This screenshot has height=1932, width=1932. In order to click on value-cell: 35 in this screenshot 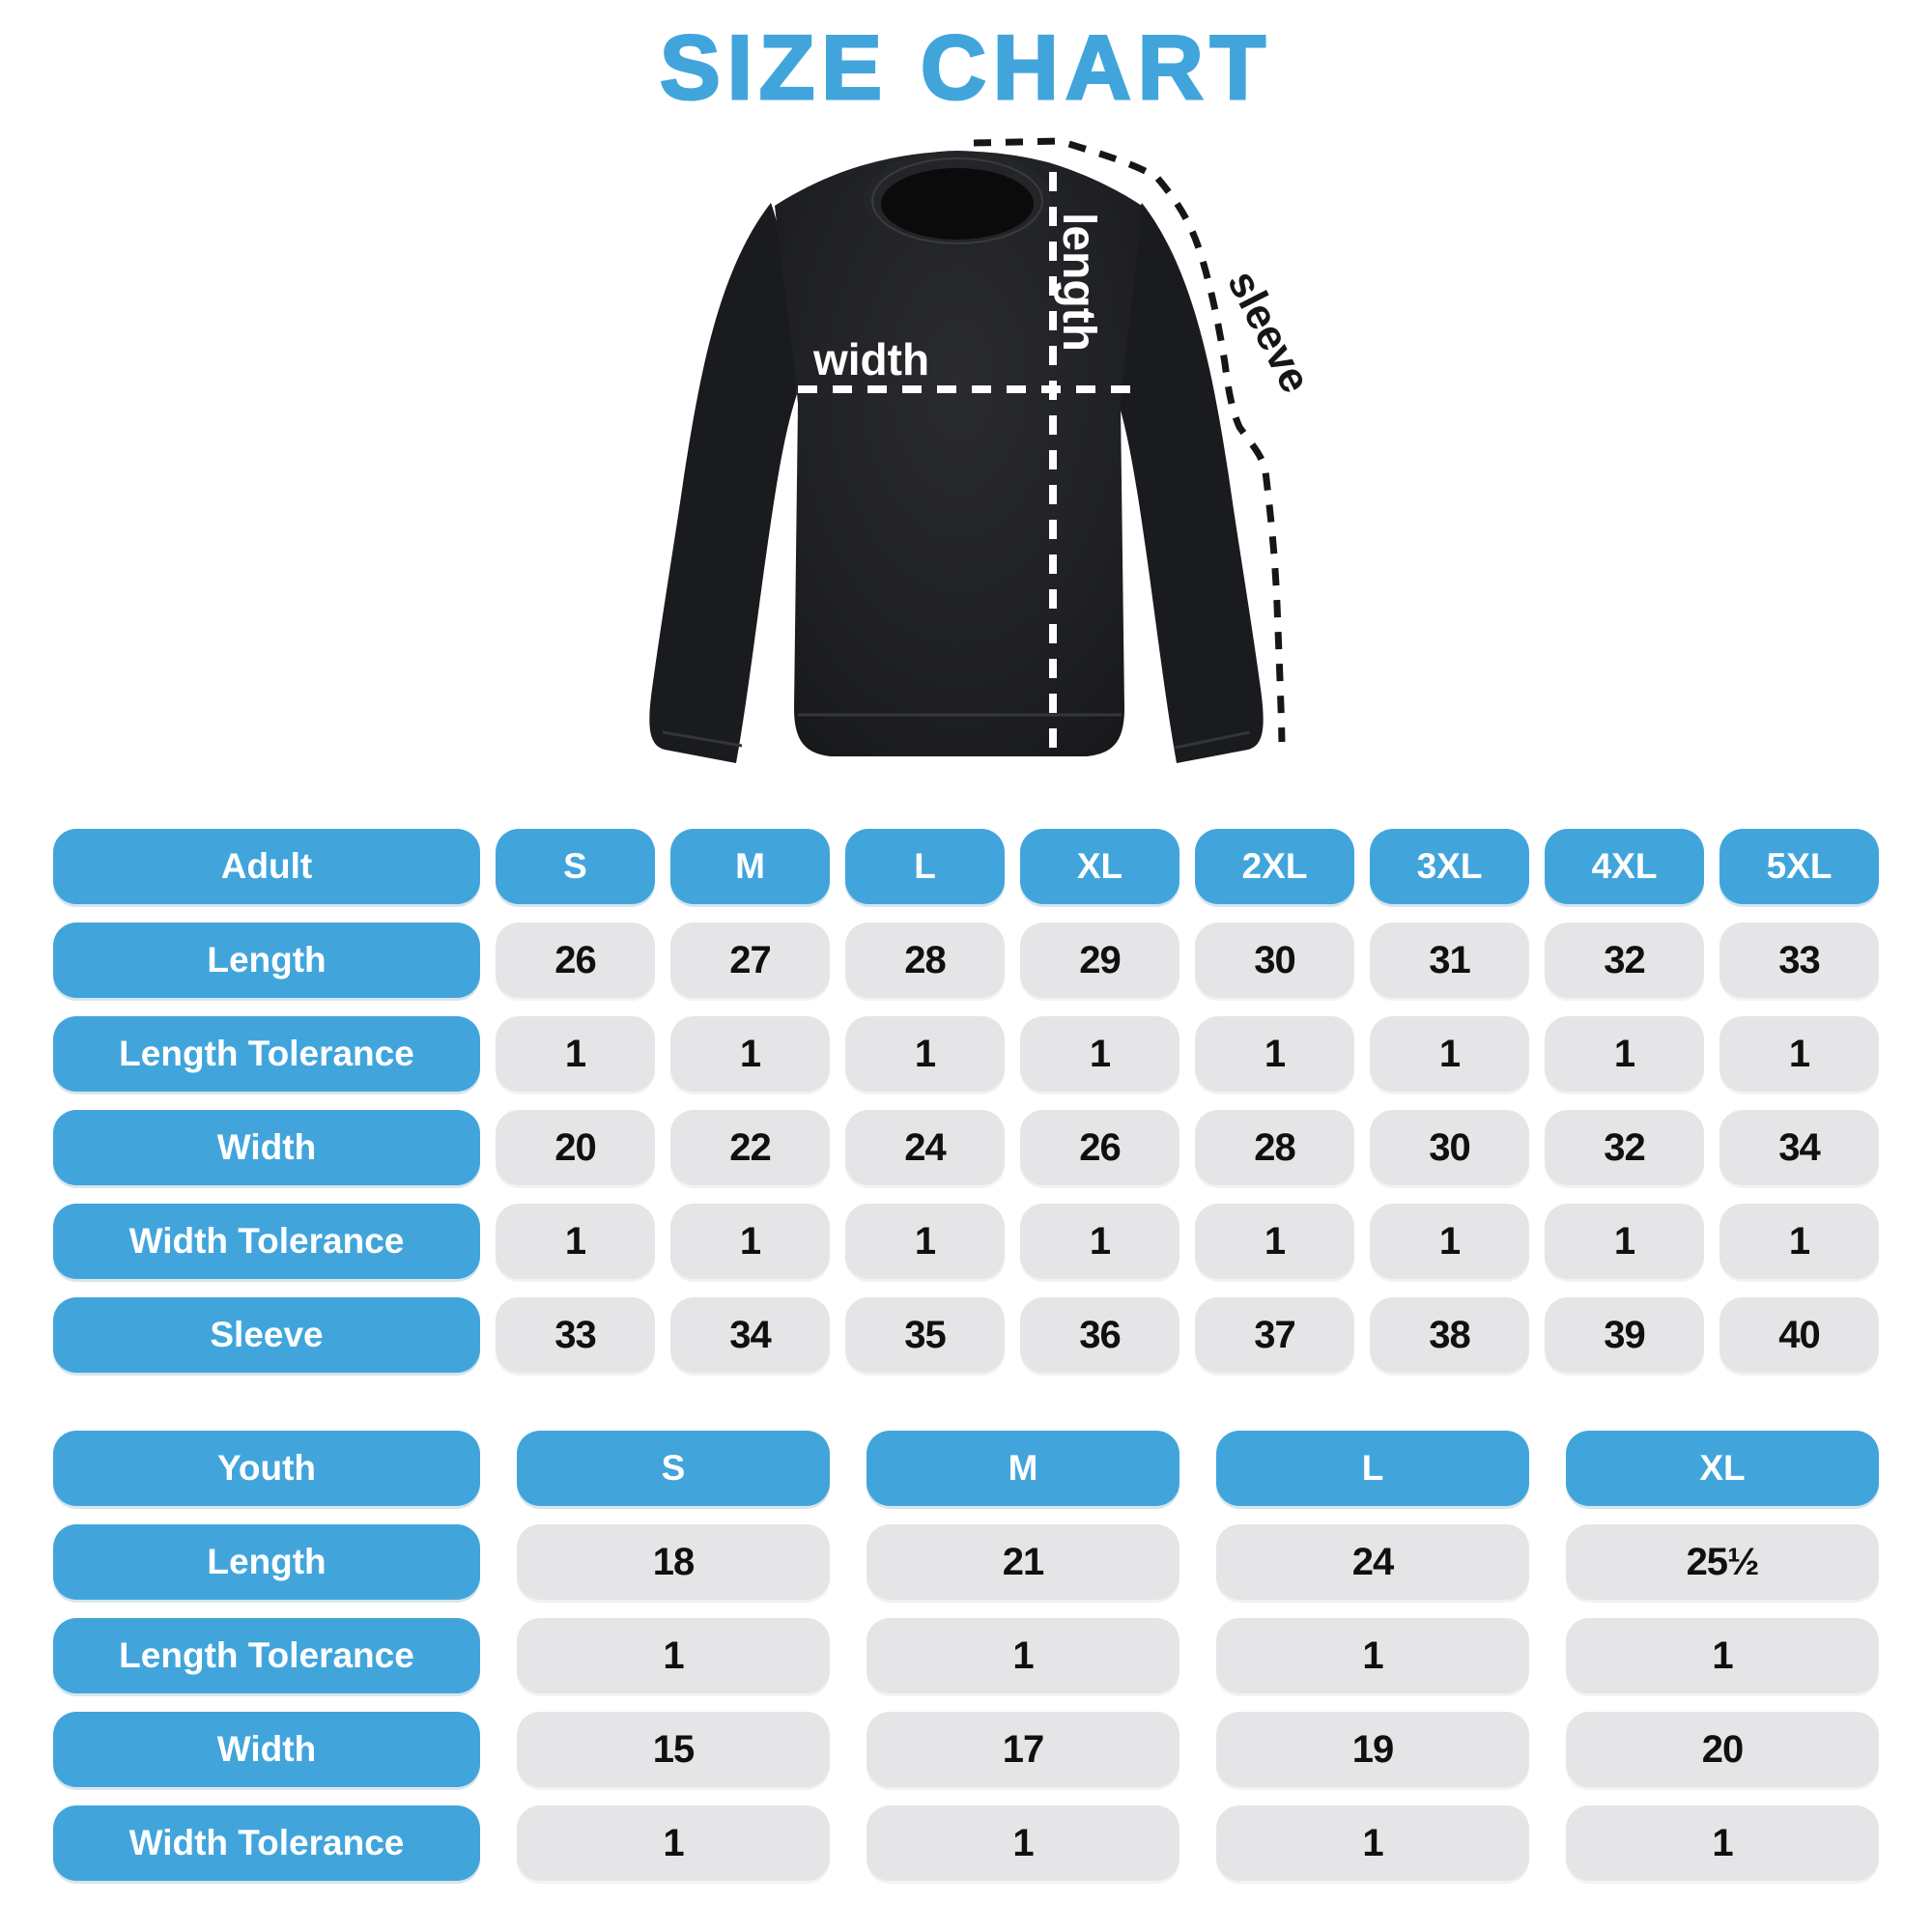, I will do `click(925, 1335)`.